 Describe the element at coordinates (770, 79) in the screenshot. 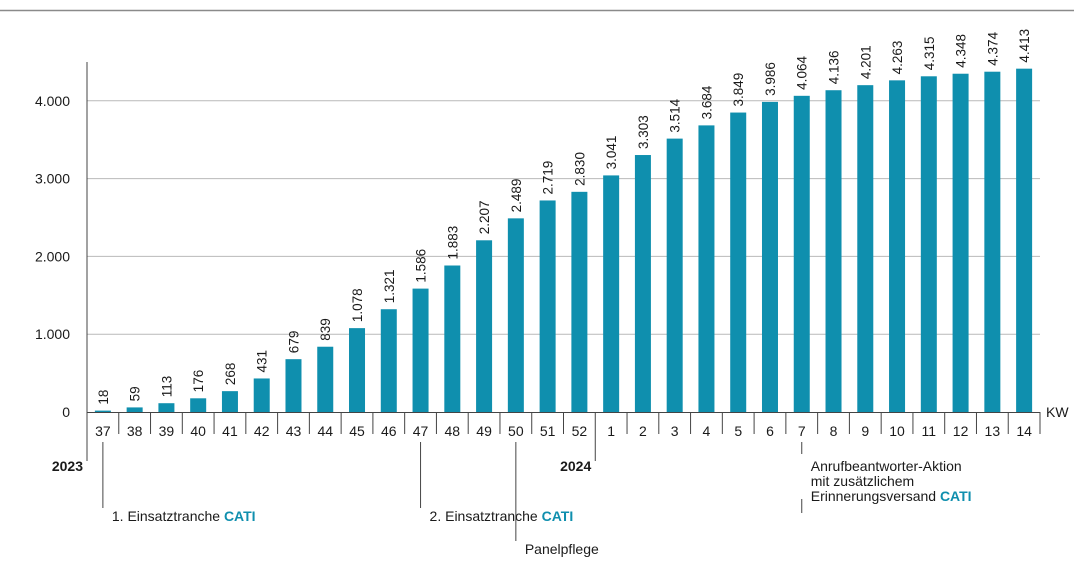

I see `data-label: 3.986` at that location.